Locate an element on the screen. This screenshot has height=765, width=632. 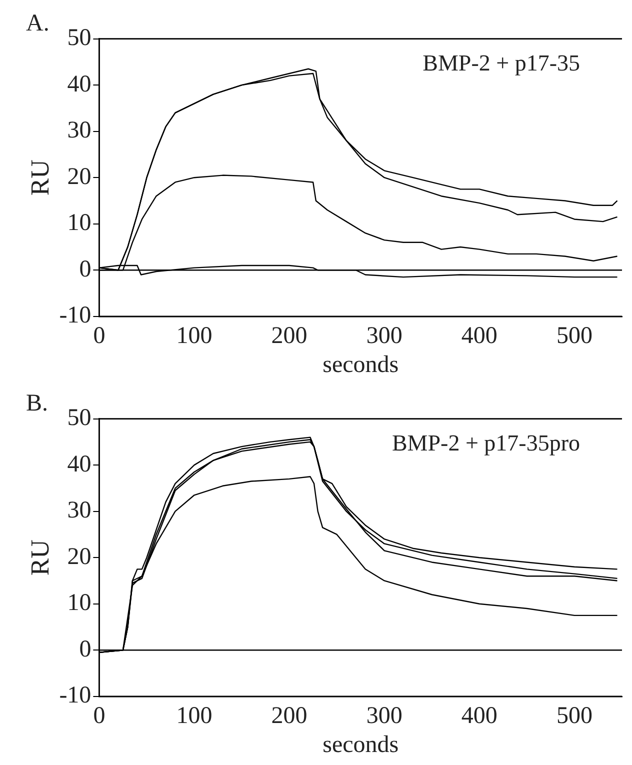
chart-title: B. is located at coordinates (37, 403).